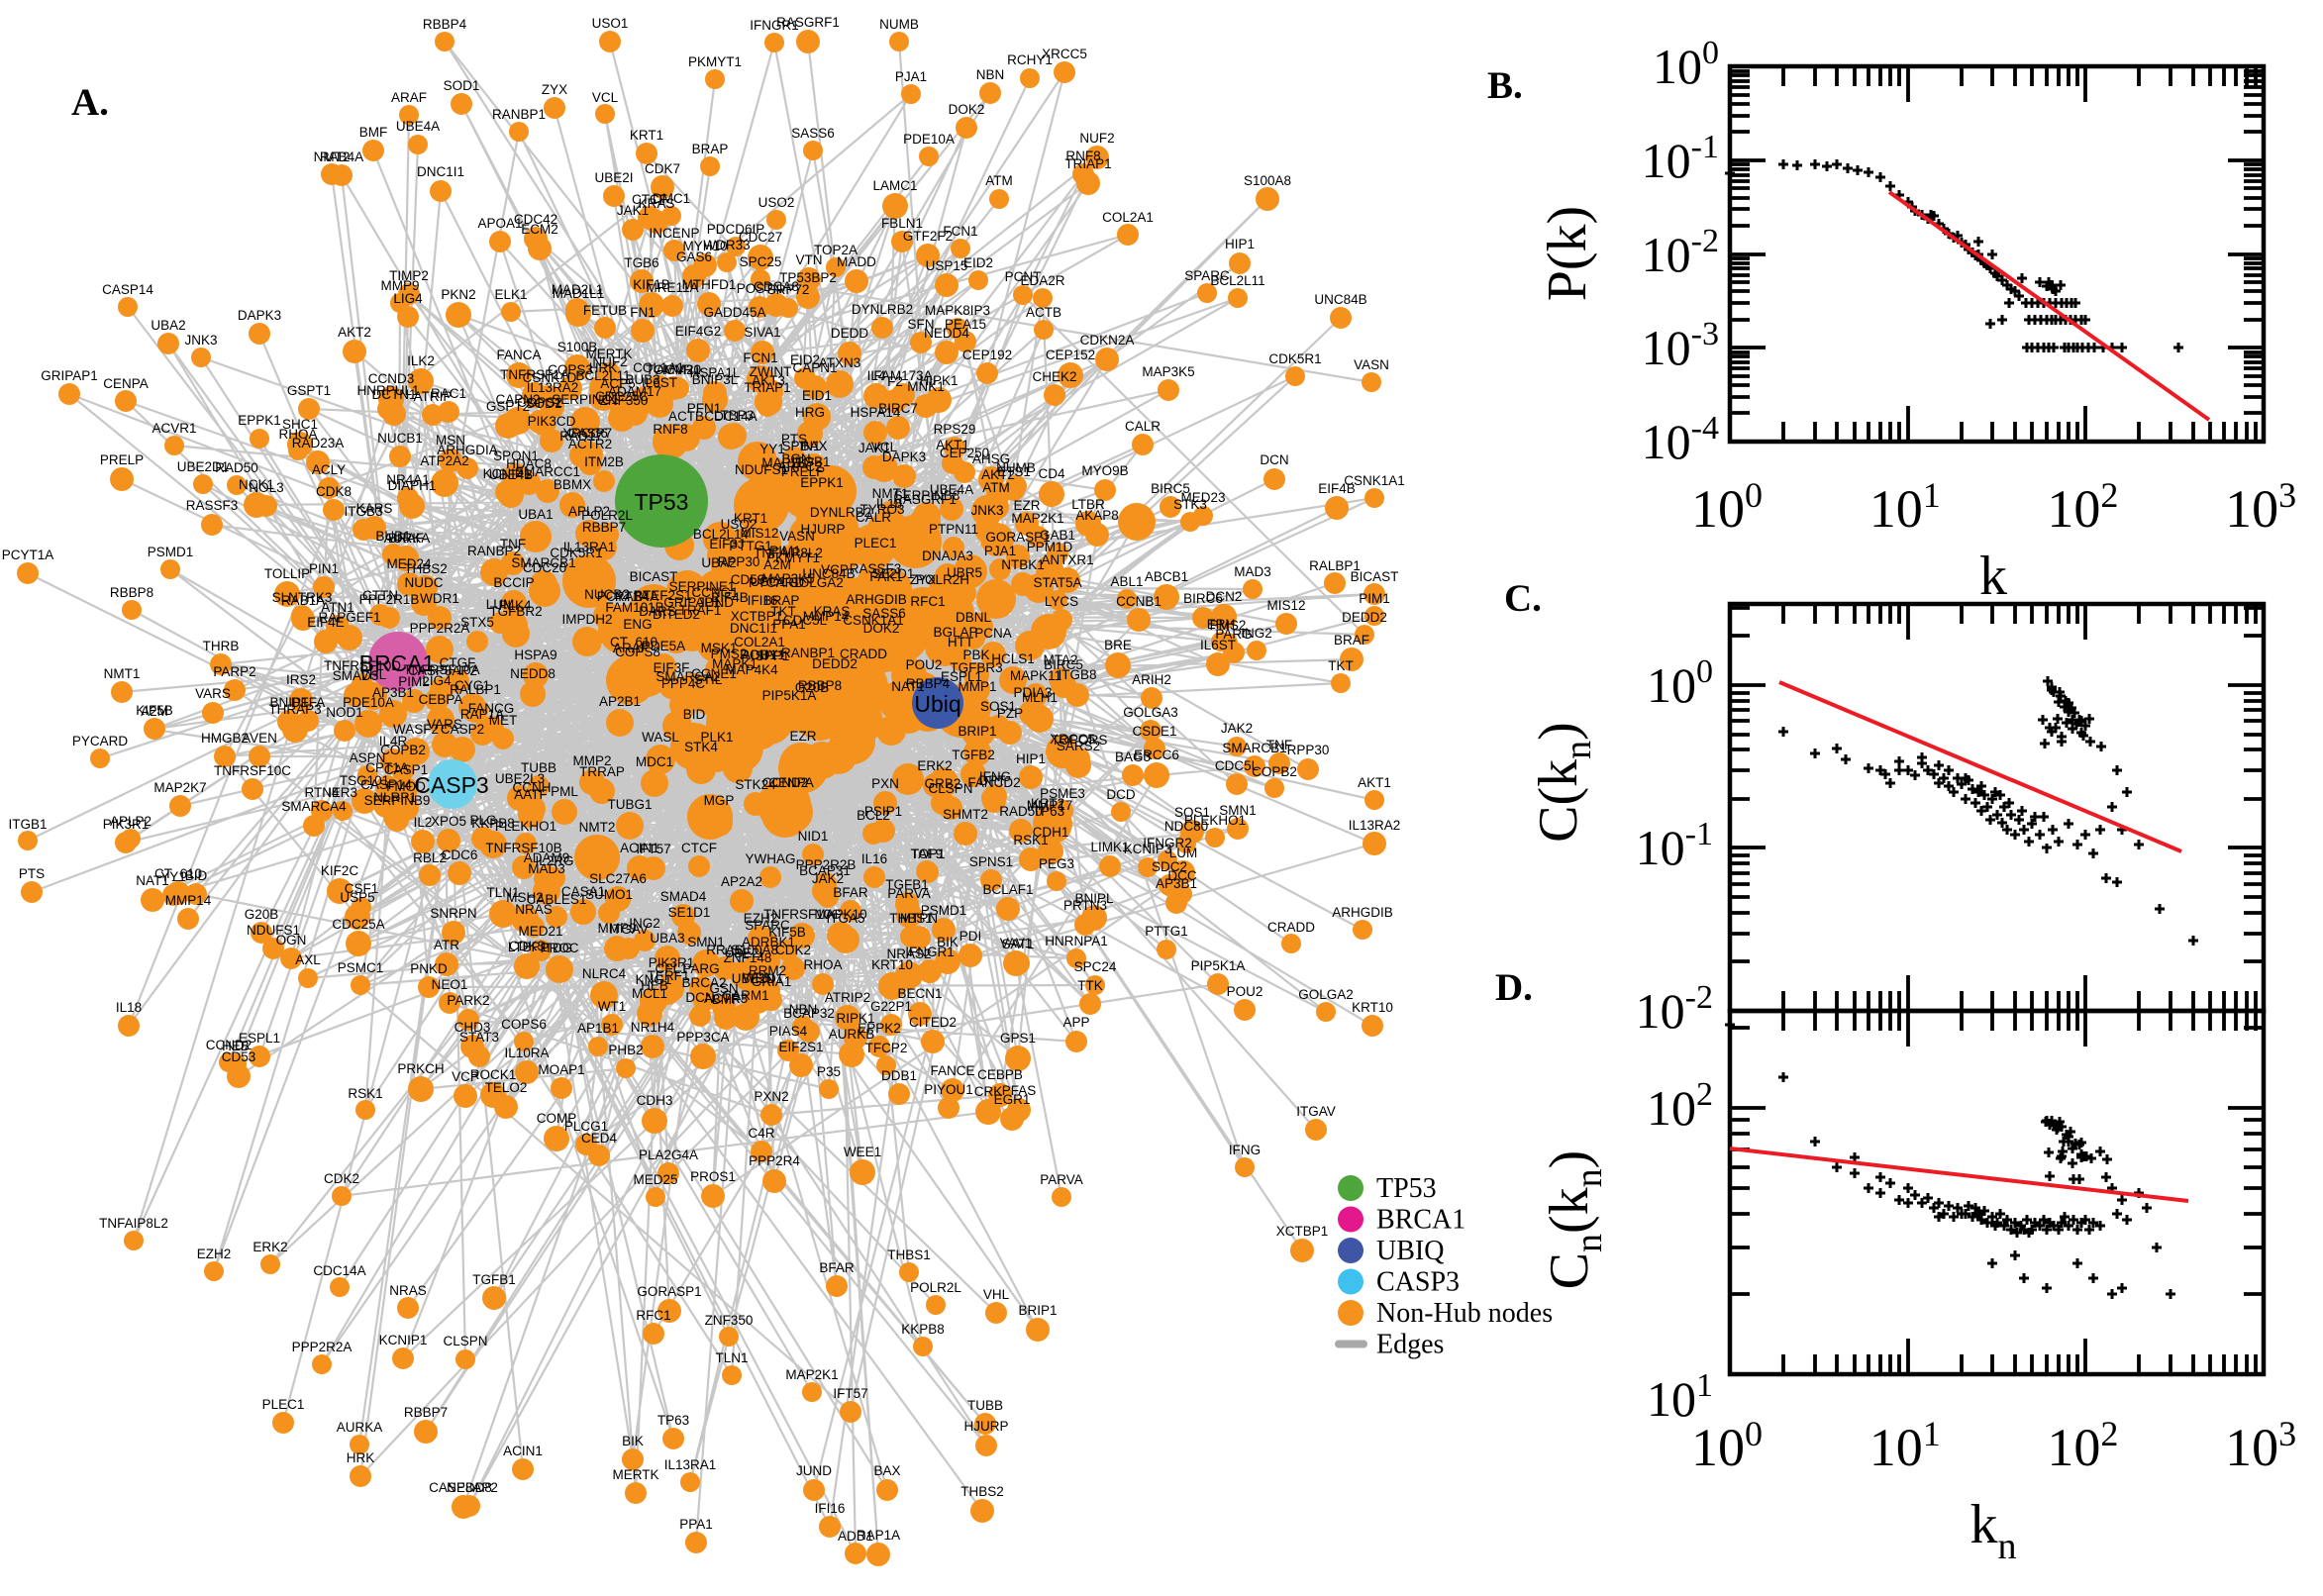  Describe the element at coordinates (974, 617) in the screenshot. I see `svg-text: DBNL` at that location.